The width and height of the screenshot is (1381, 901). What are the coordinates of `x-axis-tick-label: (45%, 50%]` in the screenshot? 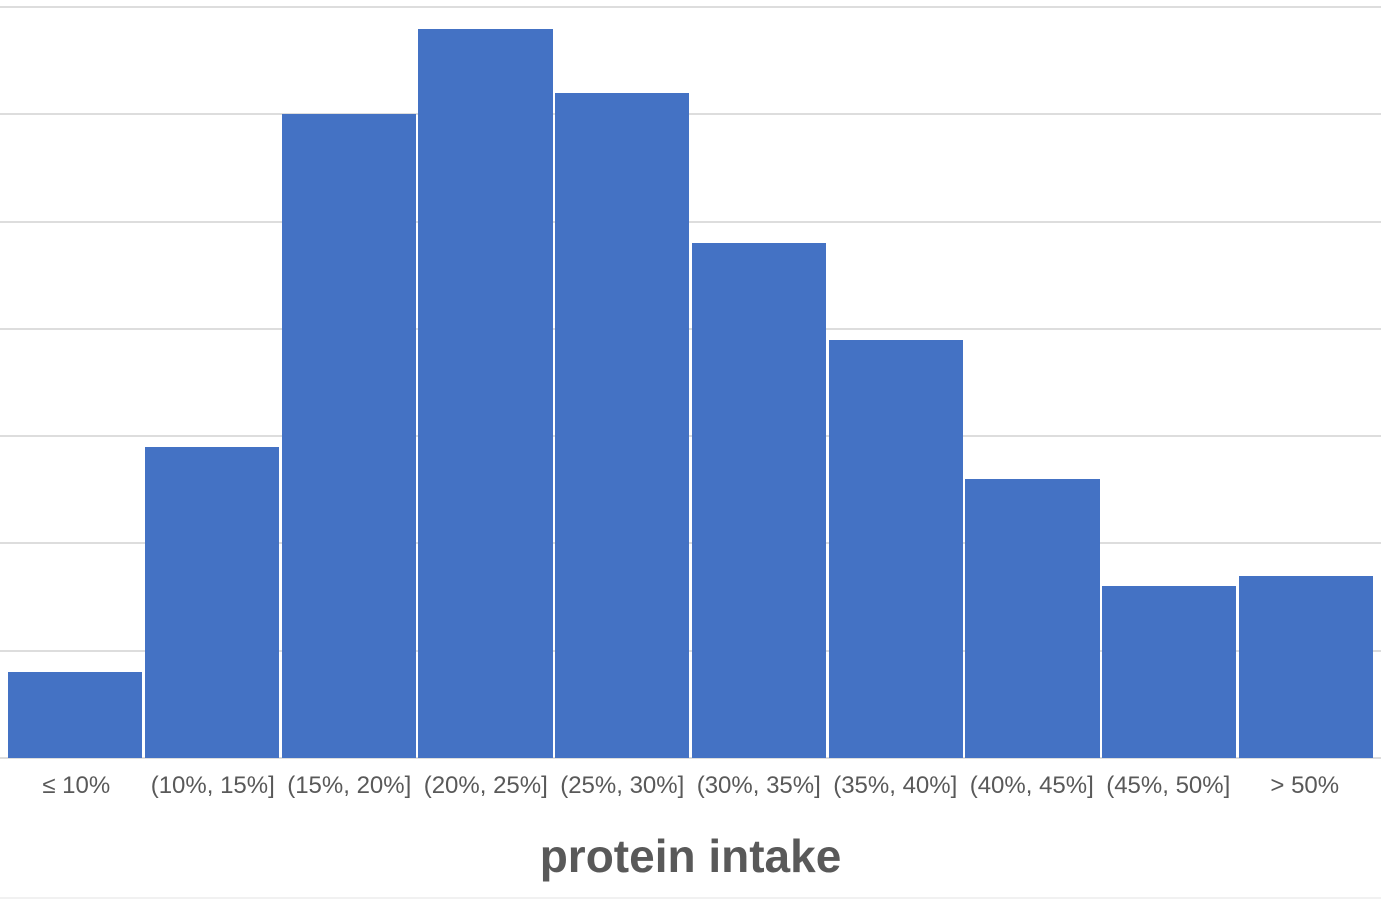 It's located at (1168, 785).